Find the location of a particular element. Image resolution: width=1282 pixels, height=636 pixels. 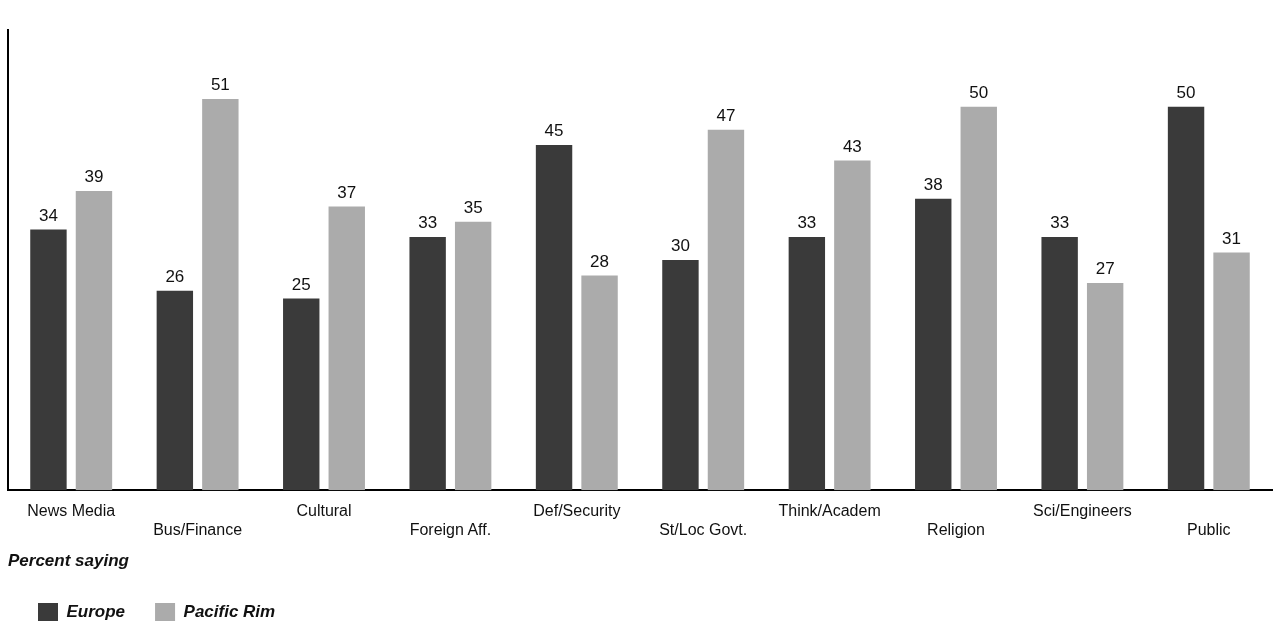

legend-label: Pacific Rim is located at coordinates (229, 611).